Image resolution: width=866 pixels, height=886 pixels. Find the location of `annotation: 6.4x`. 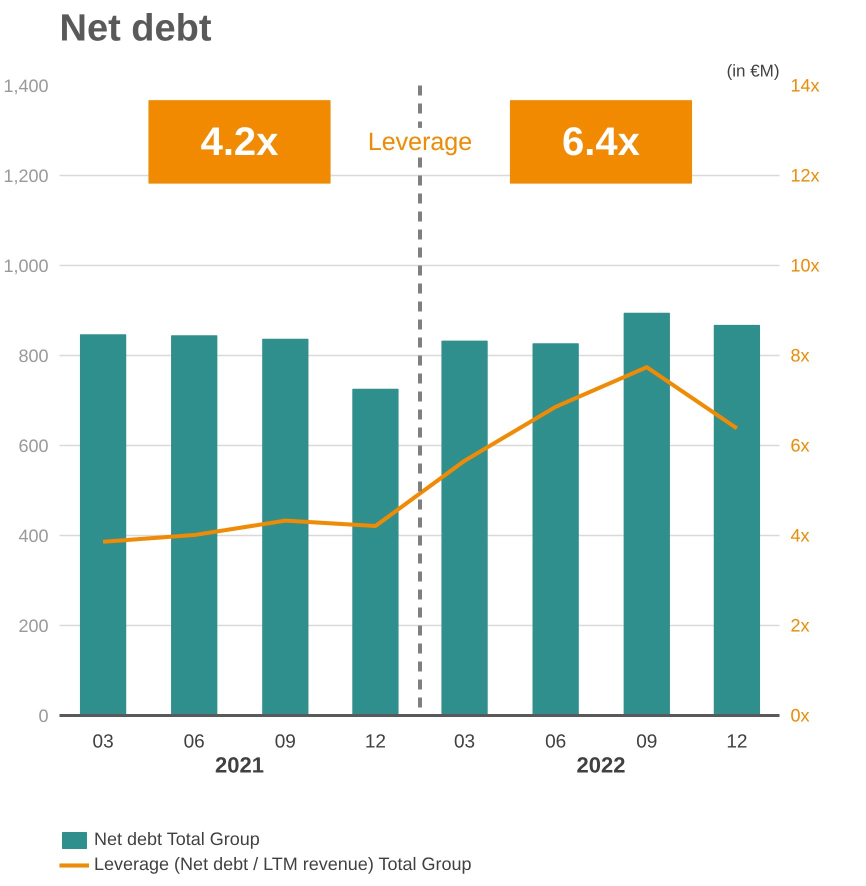

annotation: 6.4x is located at coordinates (601, 142).